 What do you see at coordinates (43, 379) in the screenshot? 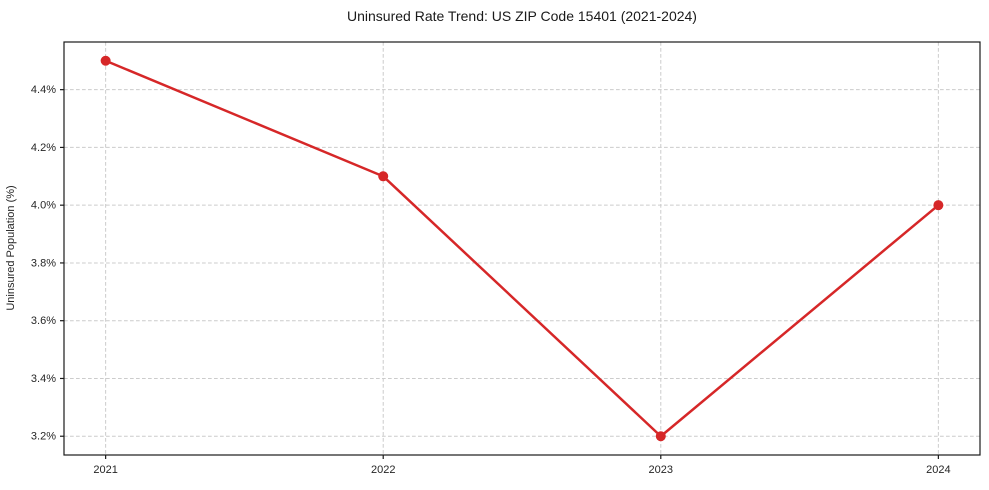
I see `y-tick-label: 3.4%` at bounding box center [43, 379].